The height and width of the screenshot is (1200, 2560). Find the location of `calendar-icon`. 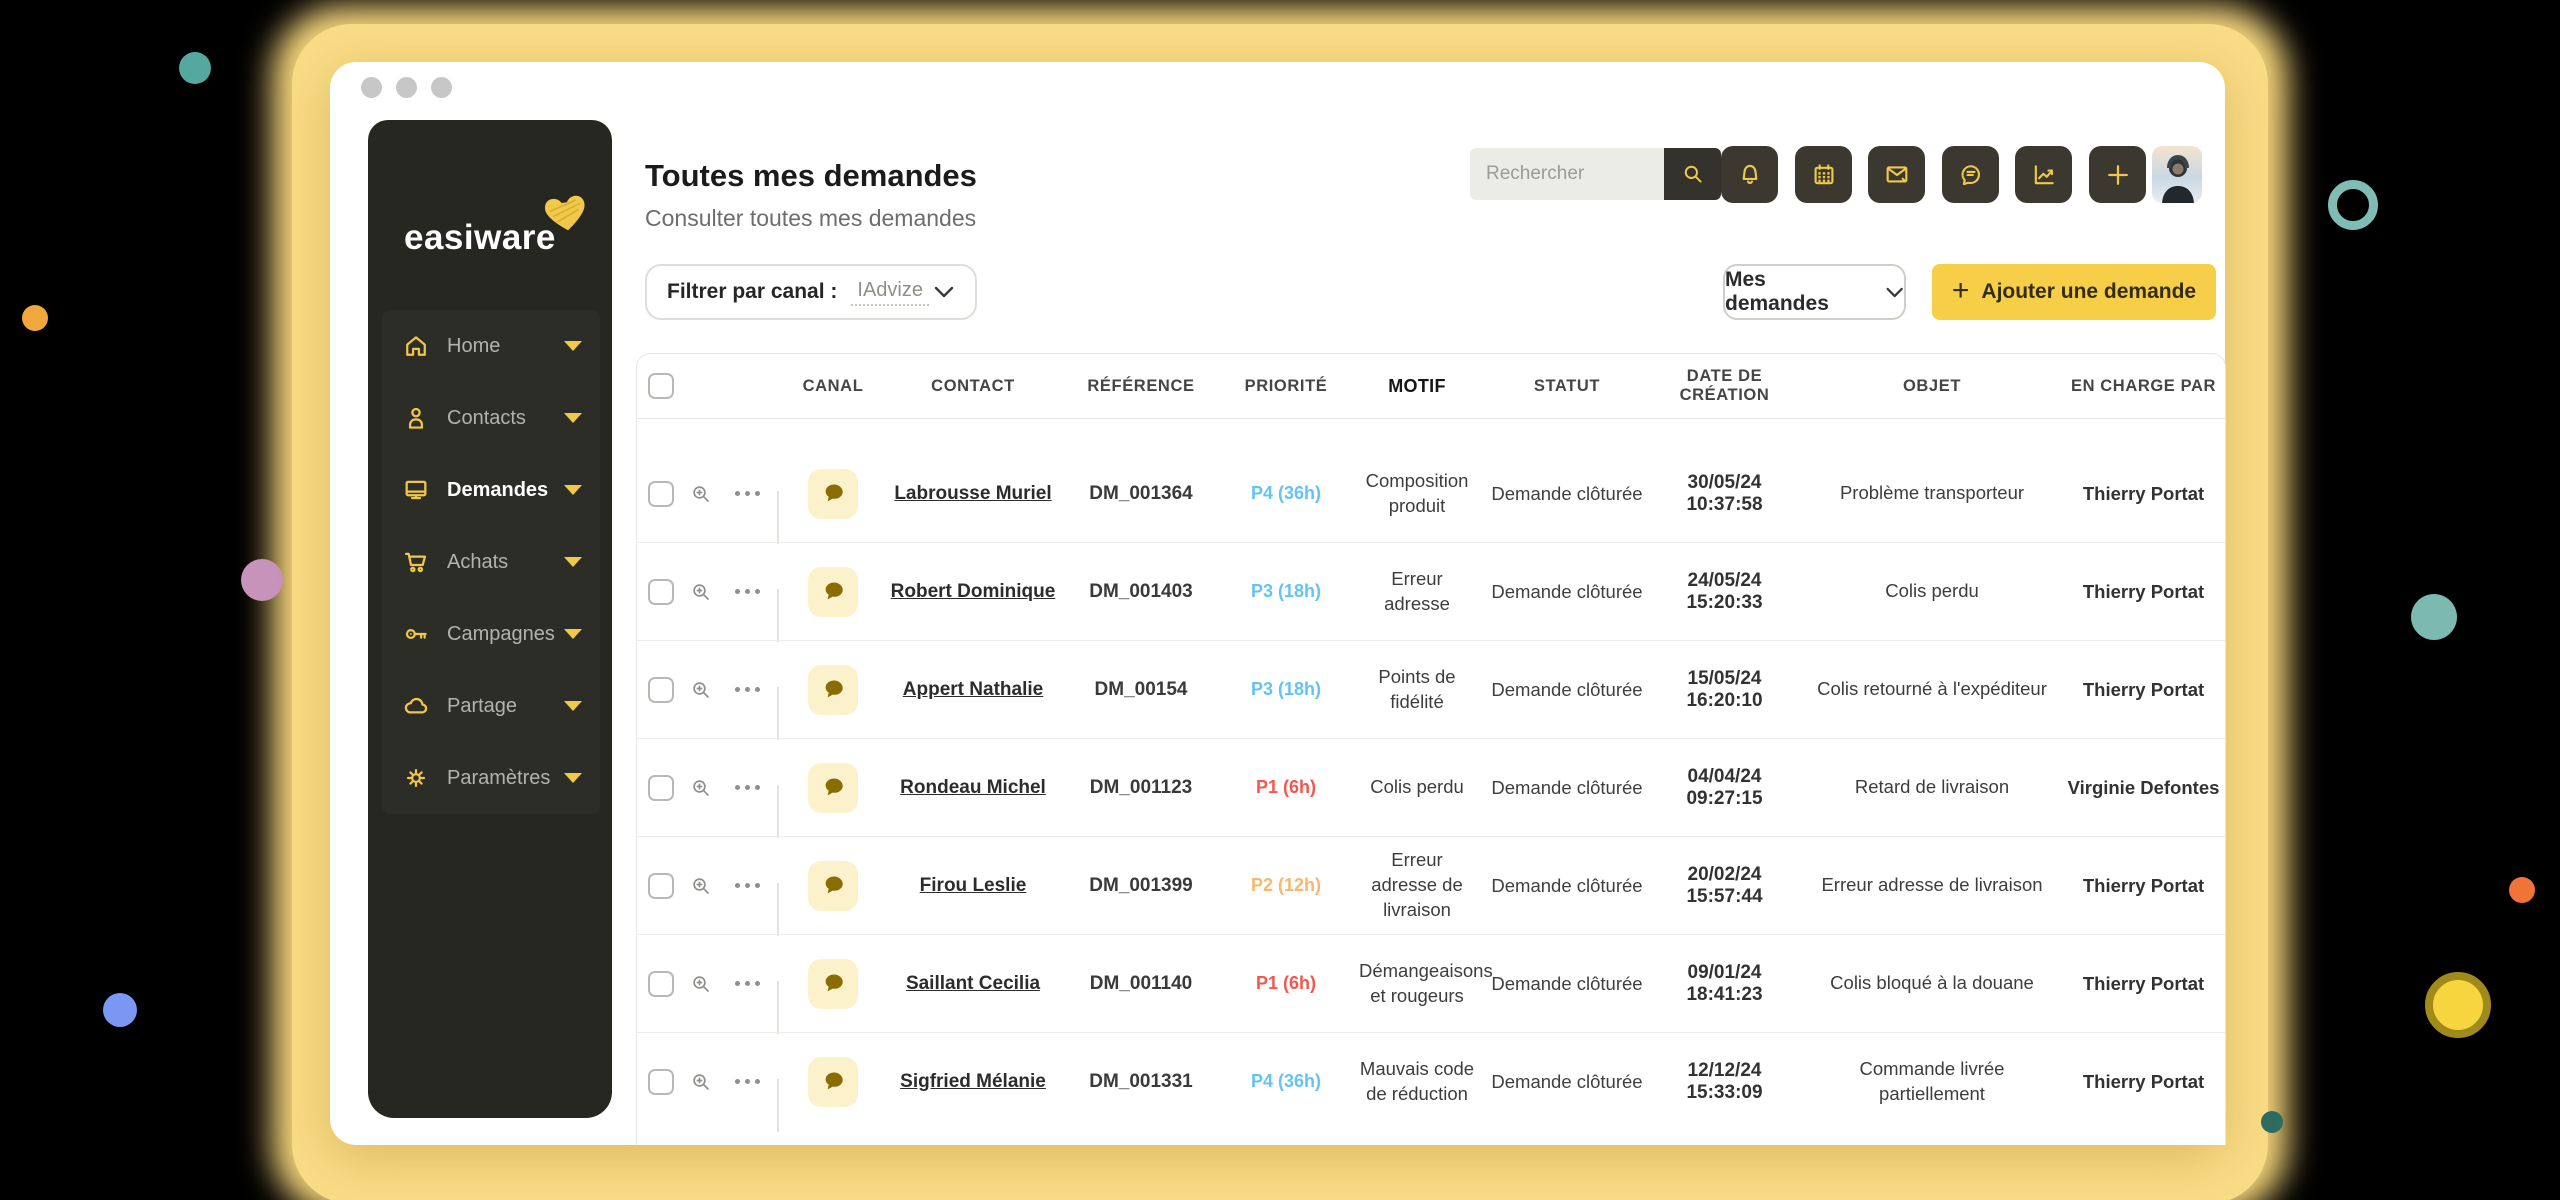

calendar-icon is located at coordinates (1823, 173).